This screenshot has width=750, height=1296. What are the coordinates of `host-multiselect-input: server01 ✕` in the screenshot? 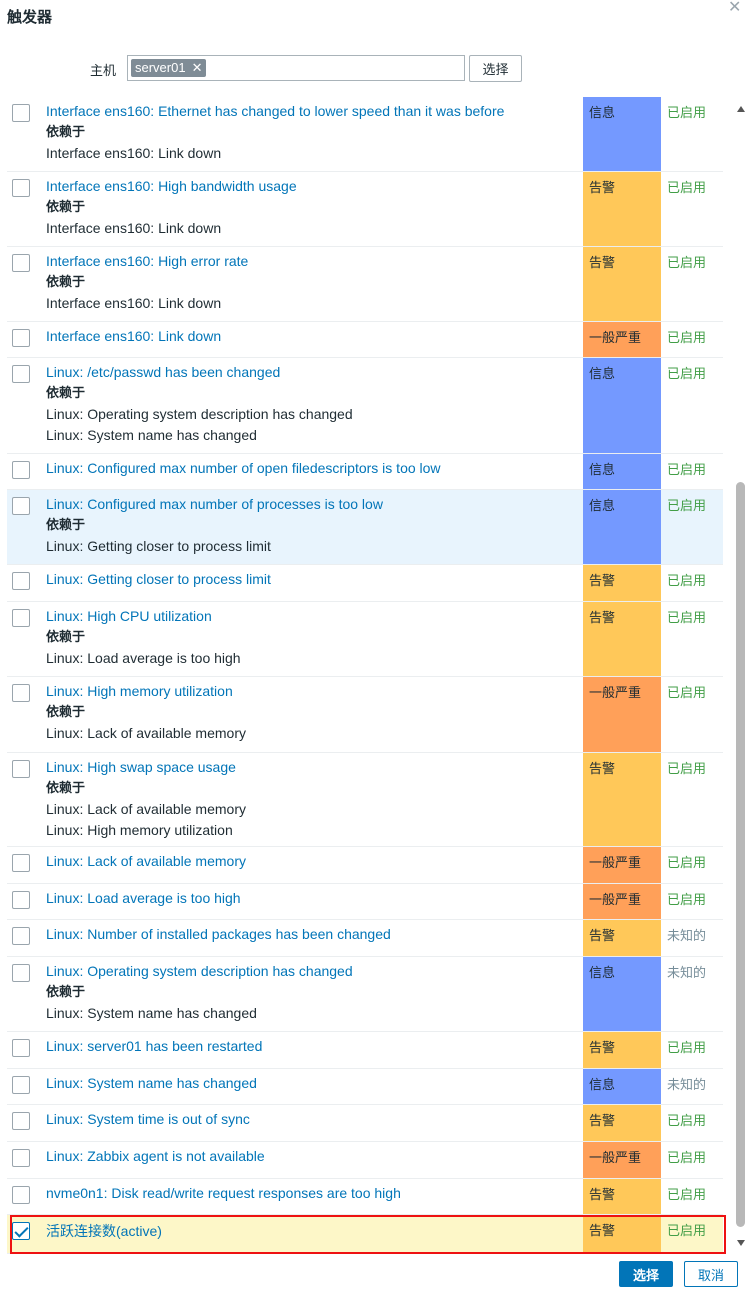 It's located at (296, 68).